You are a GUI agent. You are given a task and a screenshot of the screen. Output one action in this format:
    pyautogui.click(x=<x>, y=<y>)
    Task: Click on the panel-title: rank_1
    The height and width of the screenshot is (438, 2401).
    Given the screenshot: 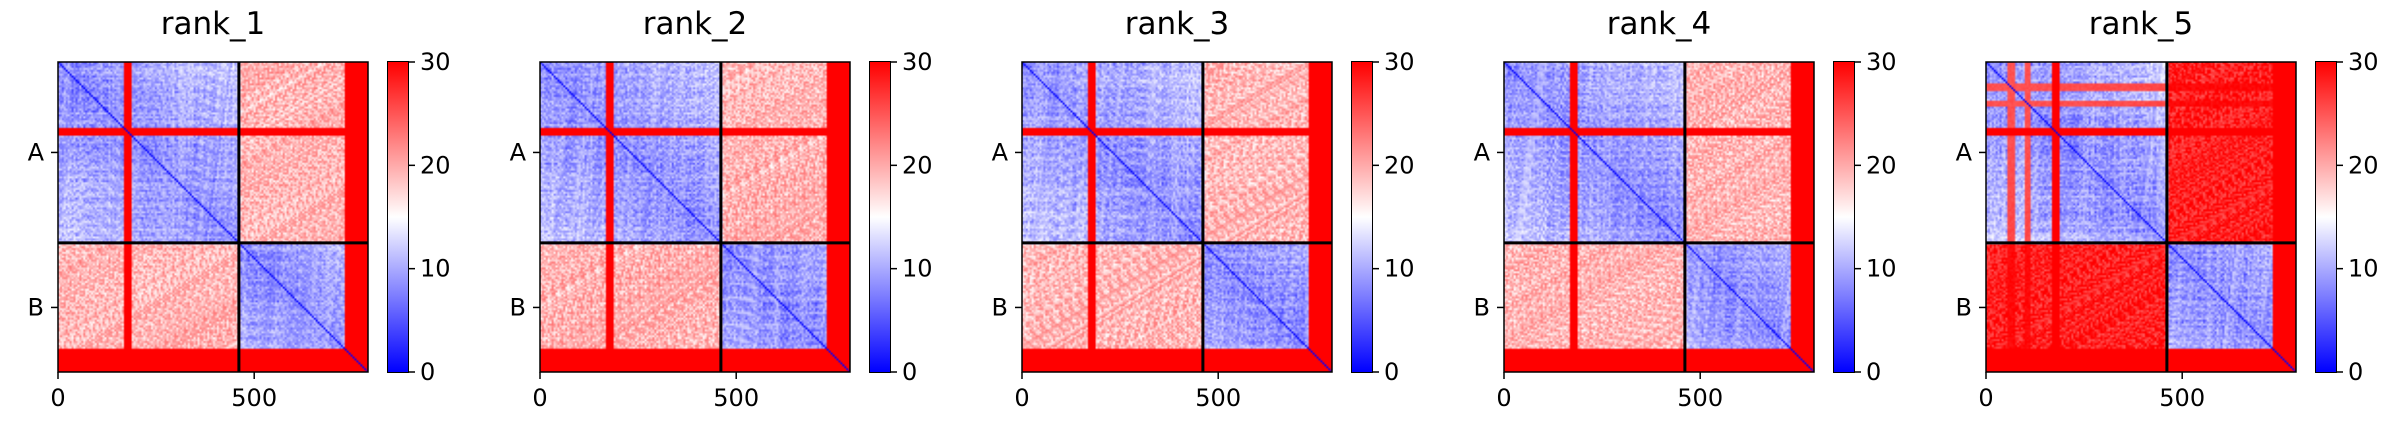 What is the action you would take?
    pyautogui.click(x=213, y=24)
    